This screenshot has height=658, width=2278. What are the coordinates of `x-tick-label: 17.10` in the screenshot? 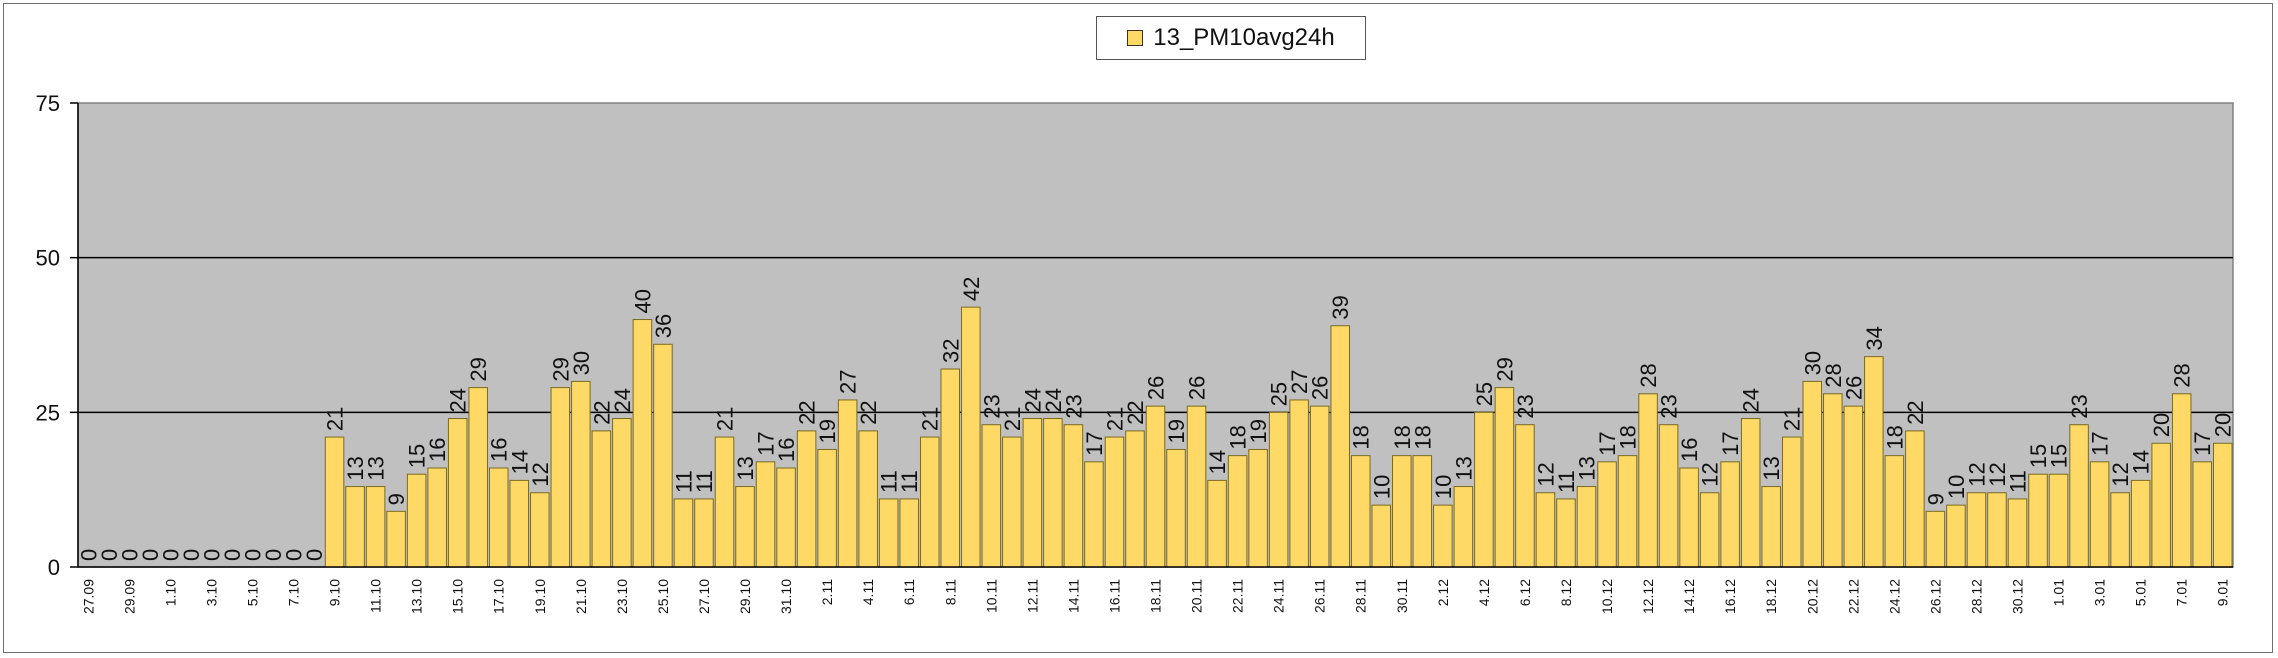 It's located at (499, 596).